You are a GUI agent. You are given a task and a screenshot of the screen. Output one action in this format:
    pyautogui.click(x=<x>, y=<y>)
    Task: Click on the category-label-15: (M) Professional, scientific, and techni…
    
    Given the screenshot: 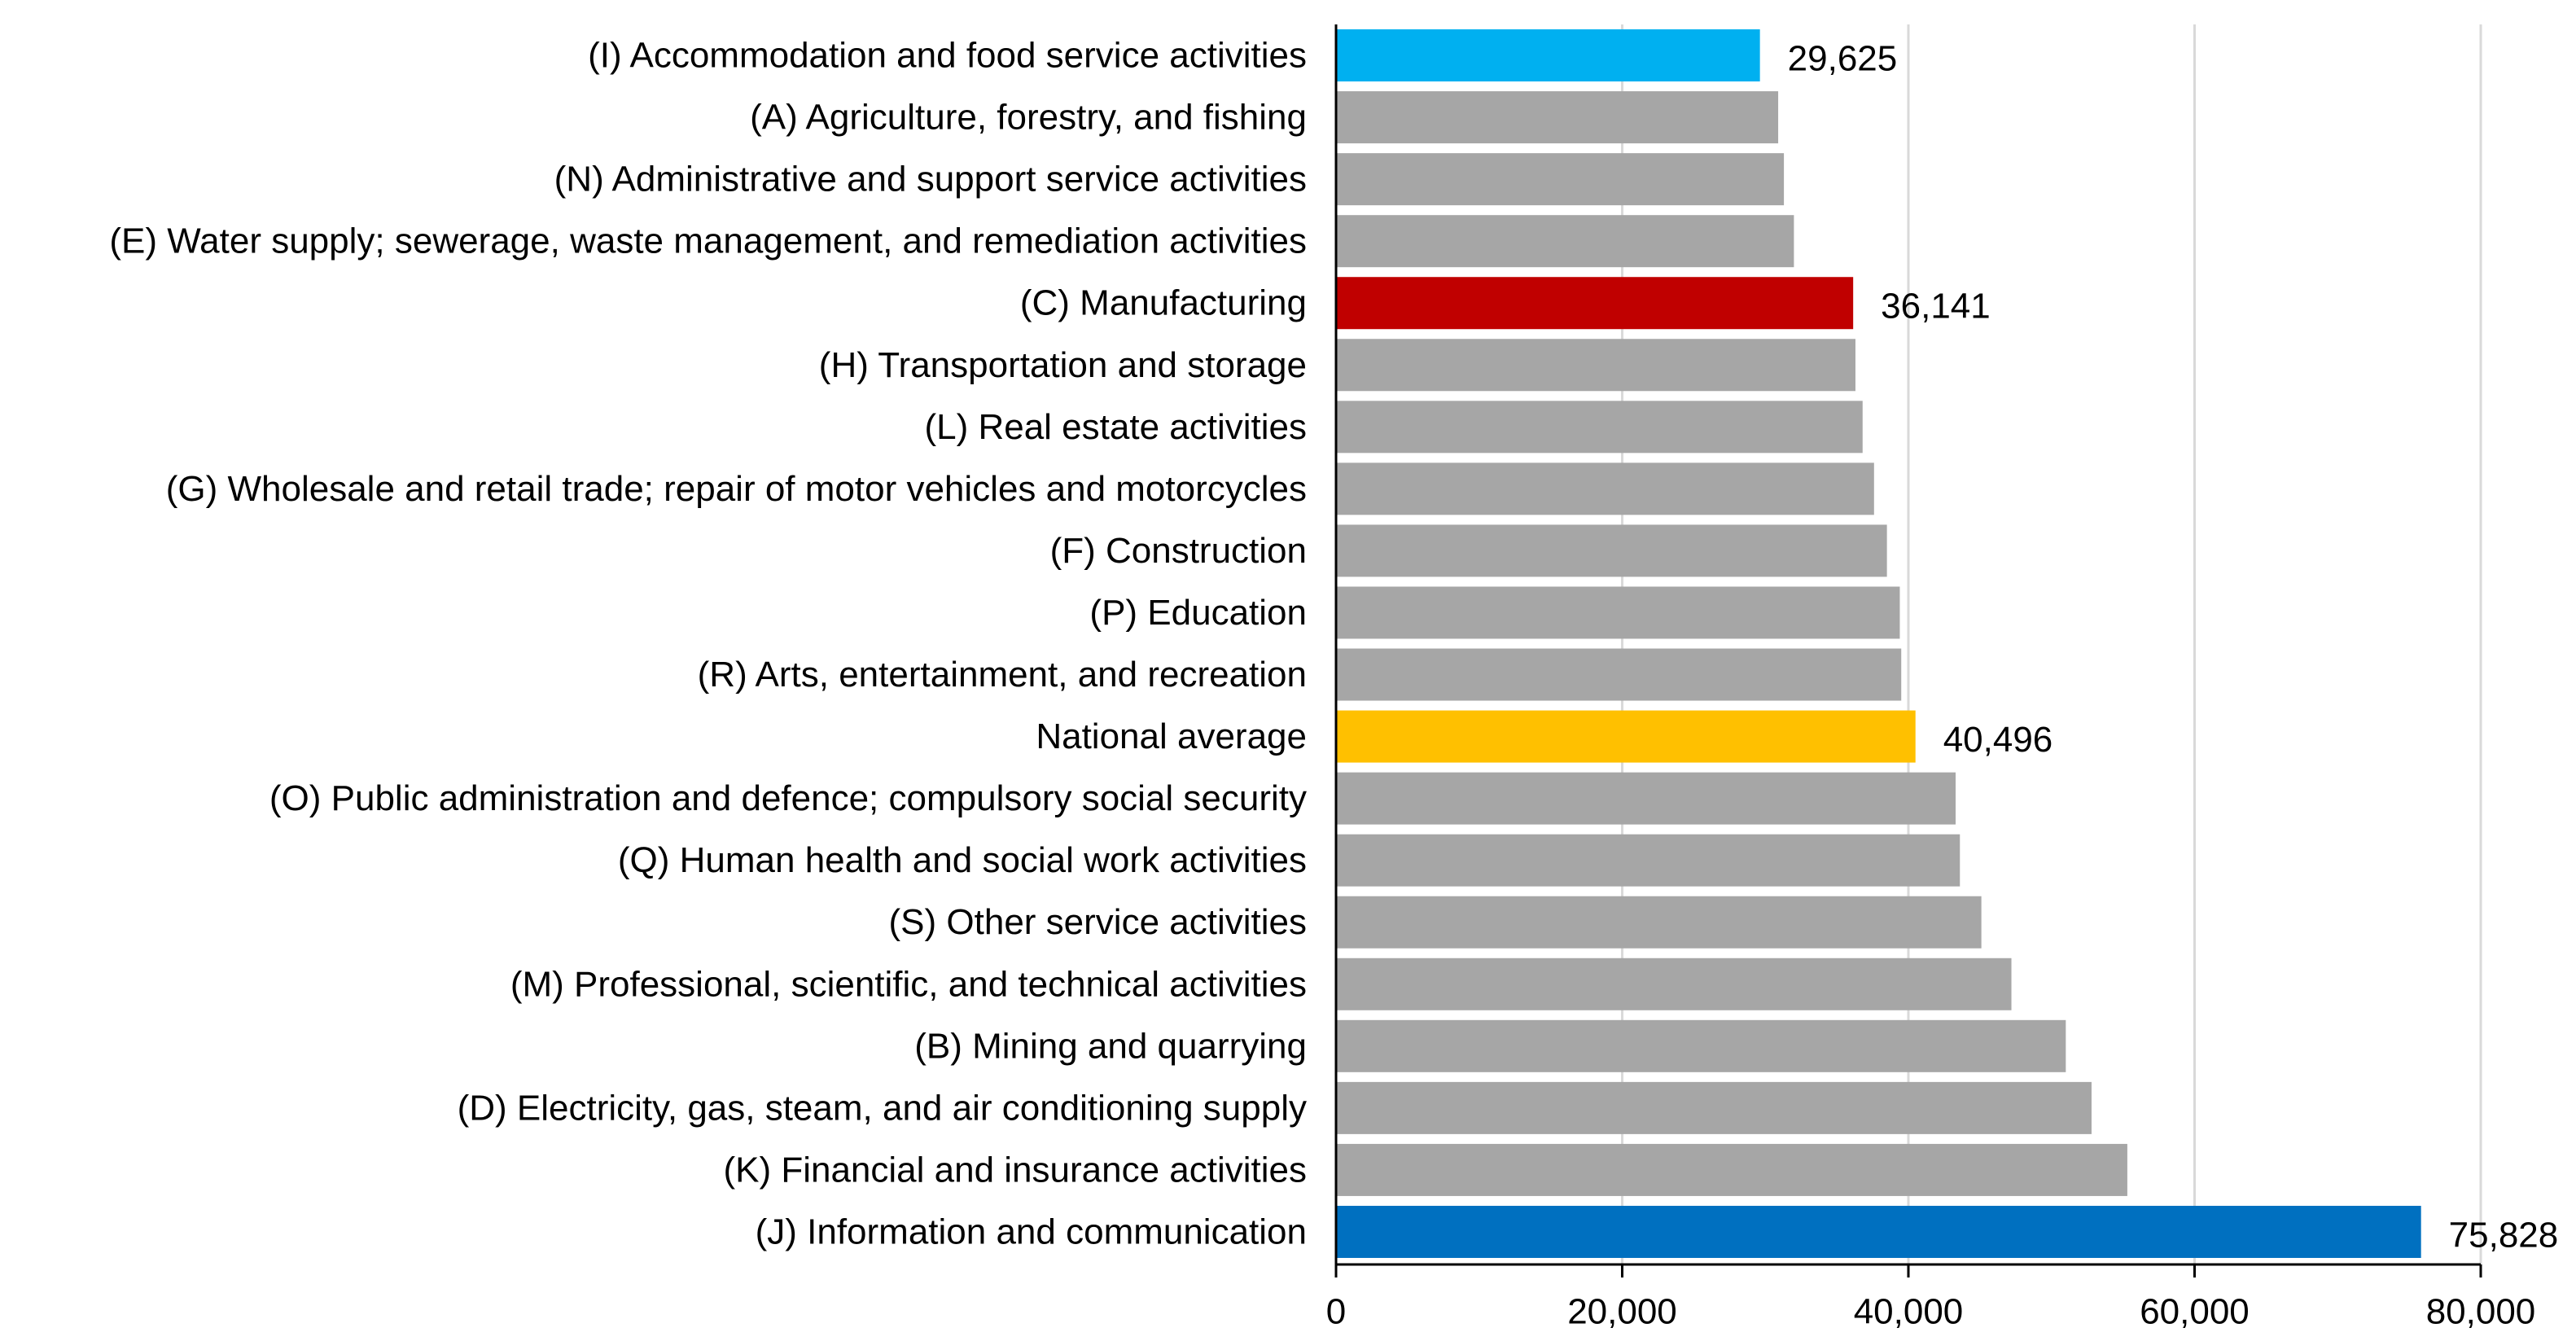 What is the action you would take?
    pyautogui.click(x=908, y=984)
    